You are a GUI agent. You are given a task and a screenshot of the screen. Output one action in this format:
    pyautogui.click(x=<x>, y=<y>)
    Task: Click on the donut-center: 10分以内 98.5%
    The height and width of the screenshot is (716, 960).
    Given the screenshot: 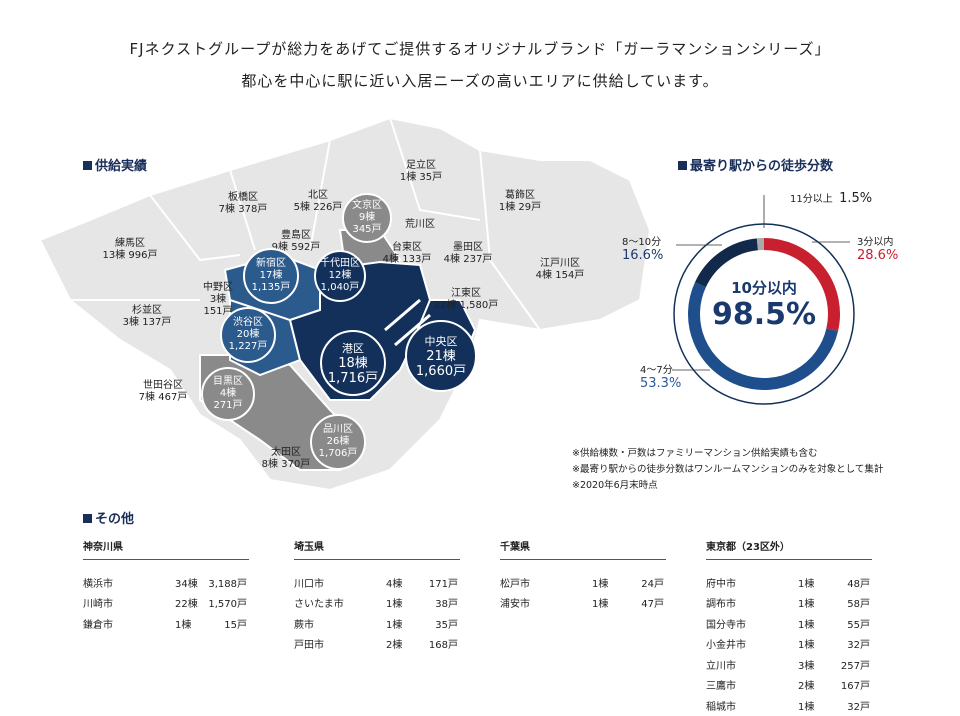 What is the action you would take?
    pyautogui.click(x=764, y=304)
    